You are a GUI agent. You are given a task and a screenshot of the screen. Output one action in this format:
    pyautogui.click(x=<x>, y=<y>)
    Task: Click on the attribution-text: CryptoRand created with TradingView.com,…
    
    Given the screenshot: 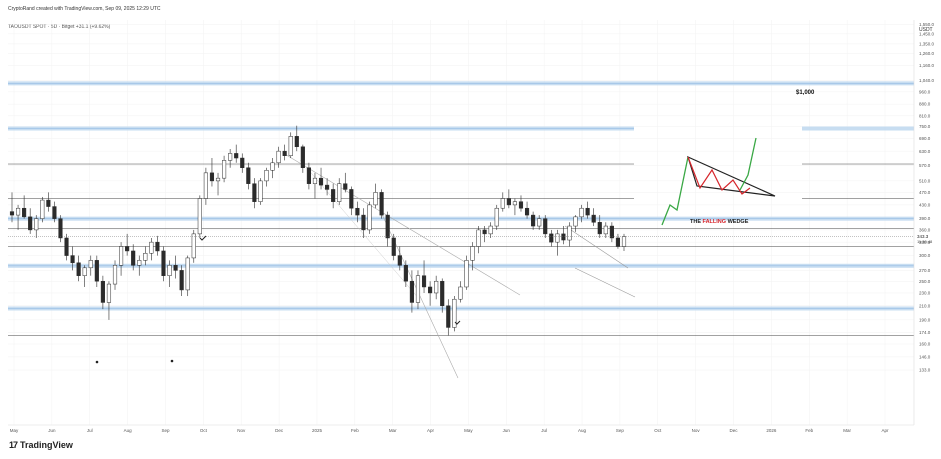 What is the action you would take?
    pyautogui.click(x=84, y=9)
    